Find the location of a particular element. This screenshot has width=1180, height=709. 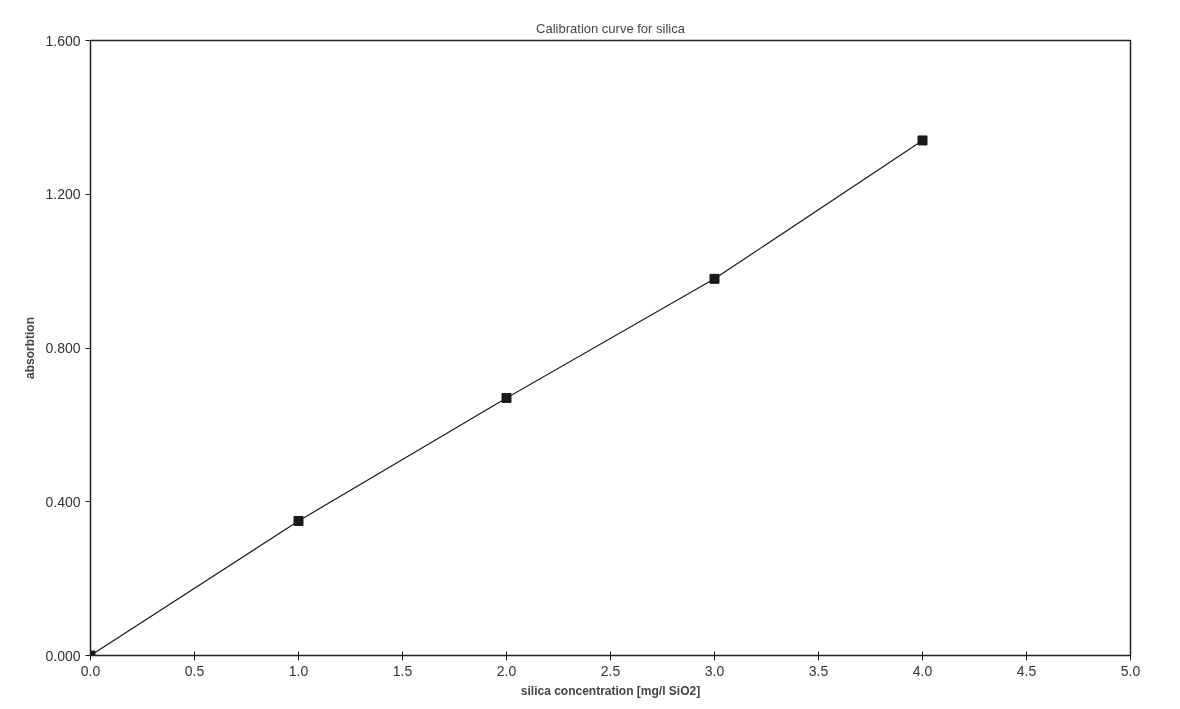

x-tick-label: 4.0 is located at coordinates (922, 670).